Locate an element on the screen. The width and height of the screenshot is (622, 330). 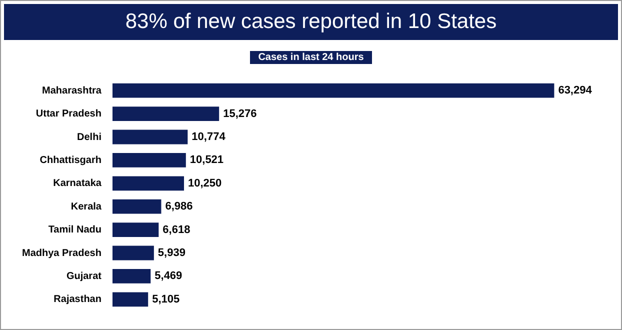
y-tick-label: Maharashtra is located at coordinates (72, 90).